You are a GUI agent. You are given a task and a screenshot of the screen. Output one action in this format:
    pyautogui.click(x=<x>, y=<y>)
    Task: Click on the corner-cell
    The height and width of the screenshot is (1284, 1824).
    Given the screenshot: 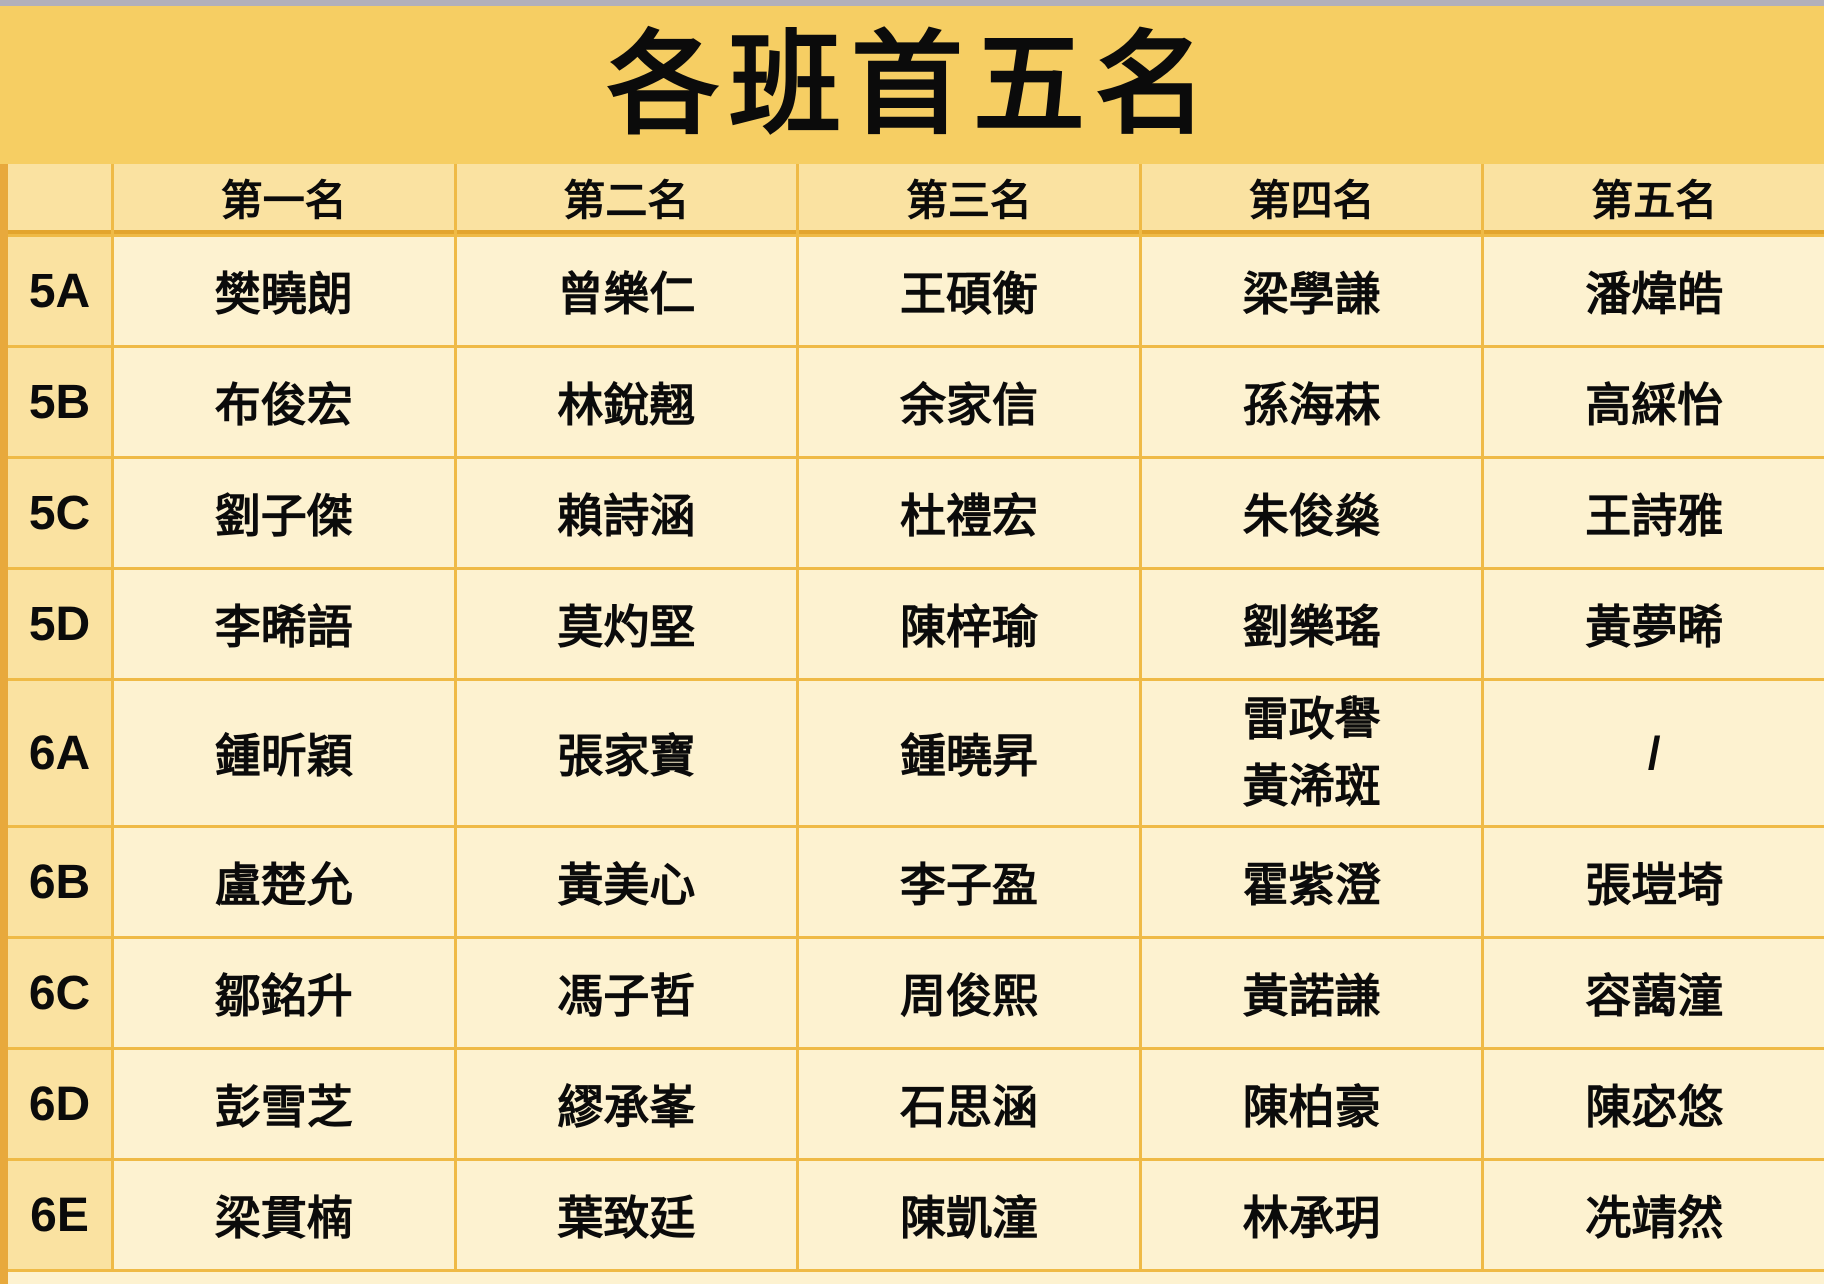 What is the action you would take?
    pyautogui.click(x=59, y=199)
    